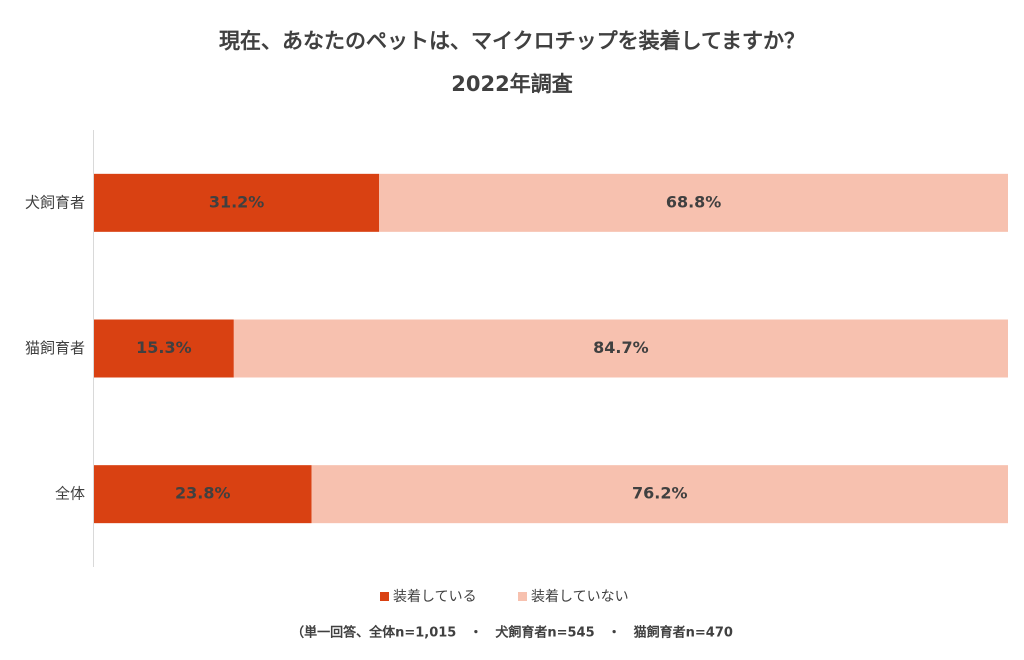 Image resolution: width=1024 pixels, height=660 pixels. I want to click on data-label: 31.2%, so click(237, 201).